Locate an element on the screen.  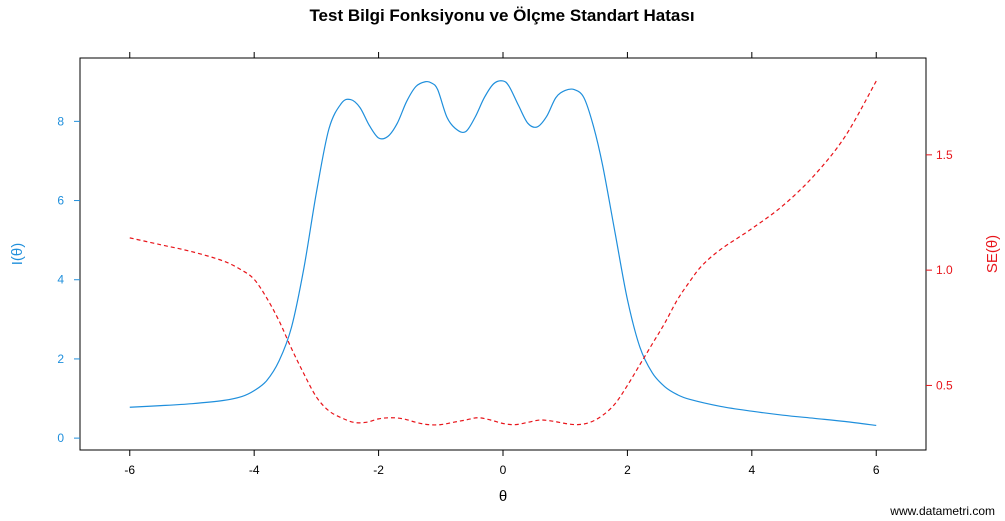
x-tick-label: 0 is located at coordinates (503, 470).